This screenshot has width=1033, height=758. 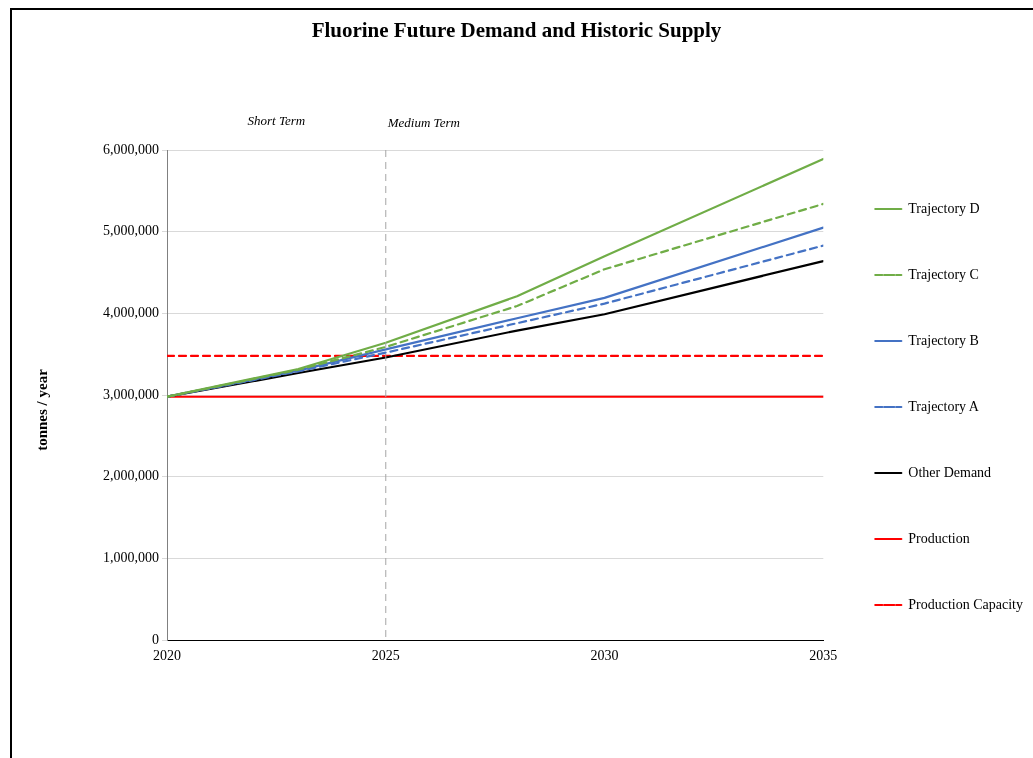 I want to click on chart-title: Fluorine Future Demand and Historic Supply, so click(x=516, y=30).